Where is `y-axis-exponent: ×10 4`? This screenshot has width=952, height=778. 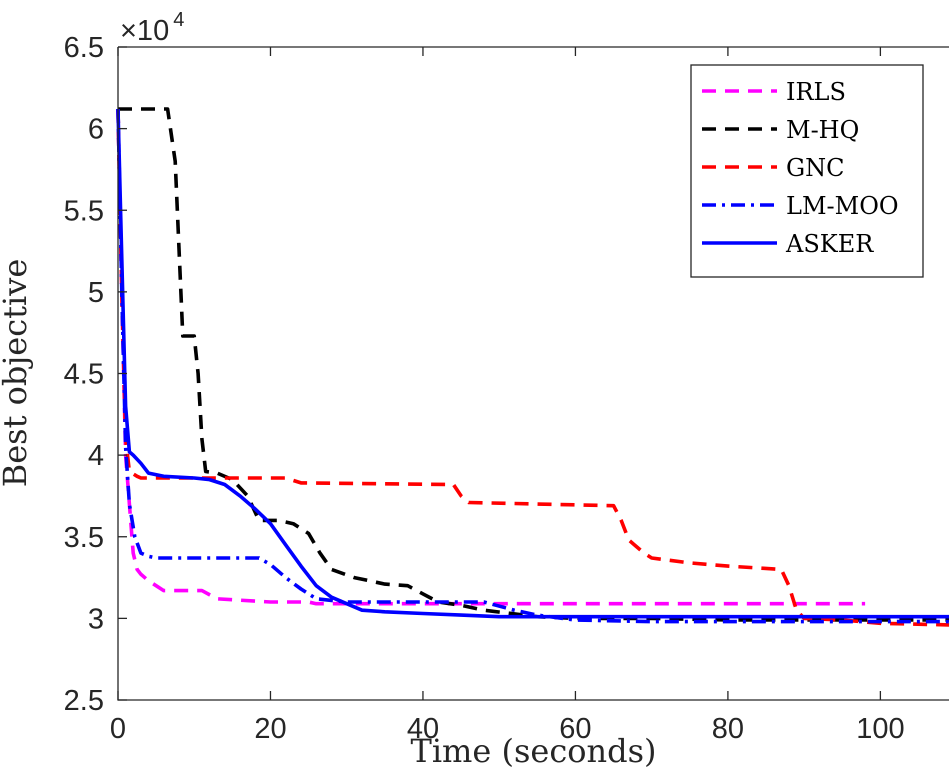 y-axis-exponent: ×10 4 is located at coordinates (152, 28).